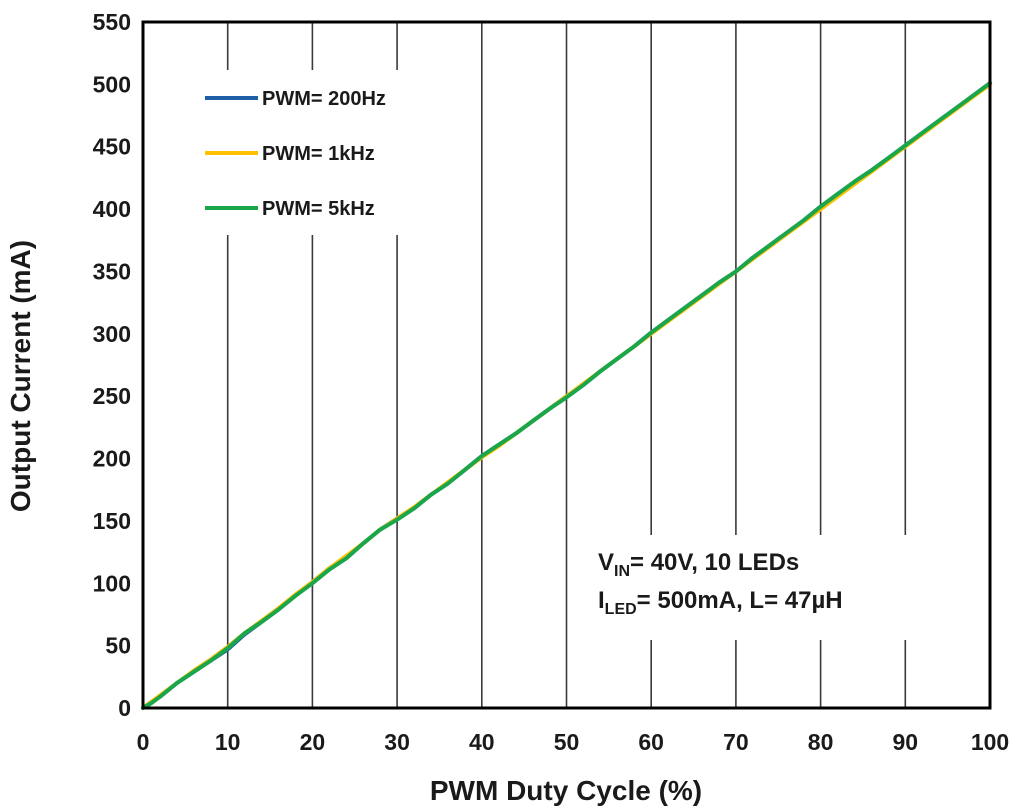  I want to click on annotation-vin-value: = 40V, 10 LEDs, so click(714, 562).